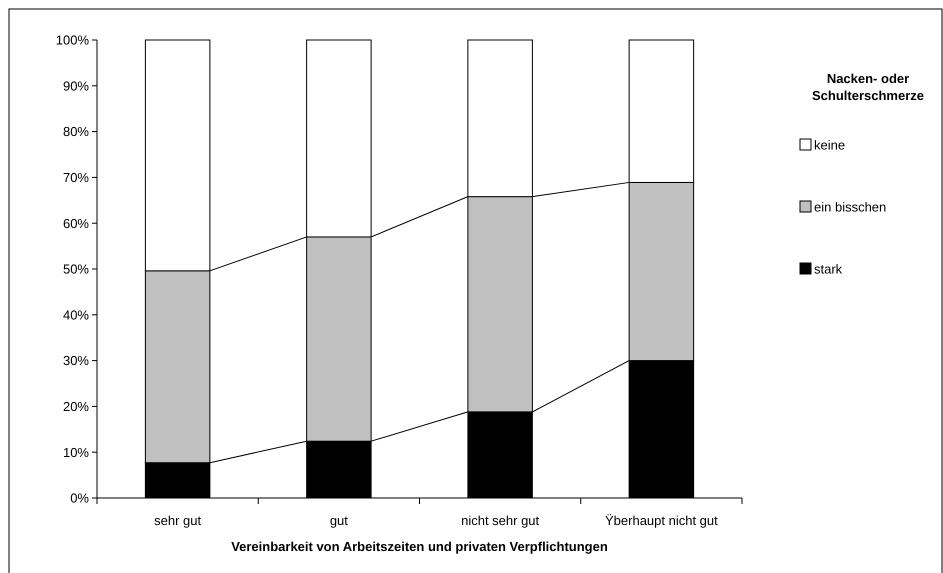  Describe the element at coordinates (830, 145) in the screenshot. I see `legend-label: keine` at that location.